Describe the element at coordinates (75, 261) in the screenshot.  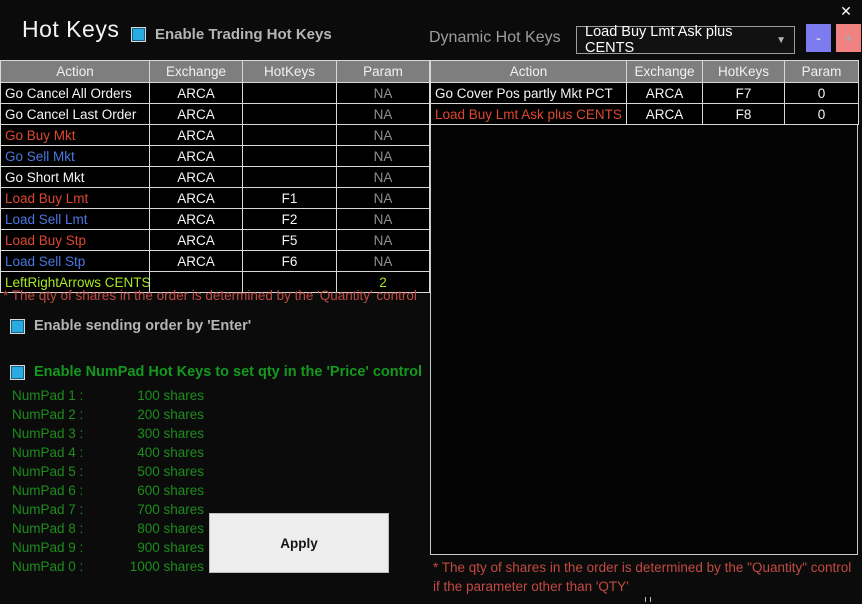
I see `action-cell: Load Sell Stp` at that location.